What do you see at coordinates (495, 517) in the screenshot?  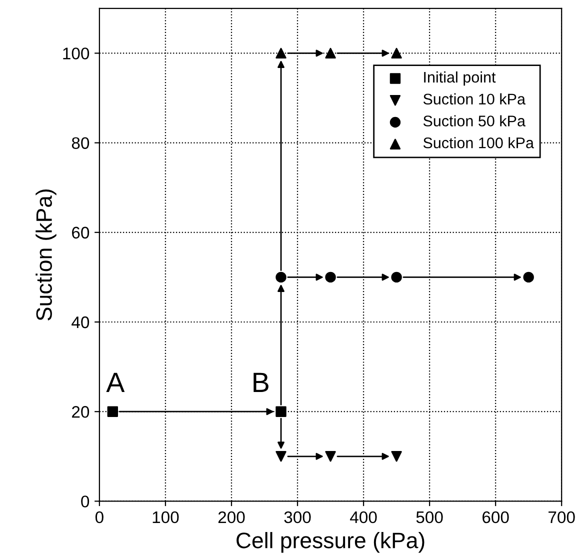 I see `x-tick-label: 600` at bounding box center [495, 517].